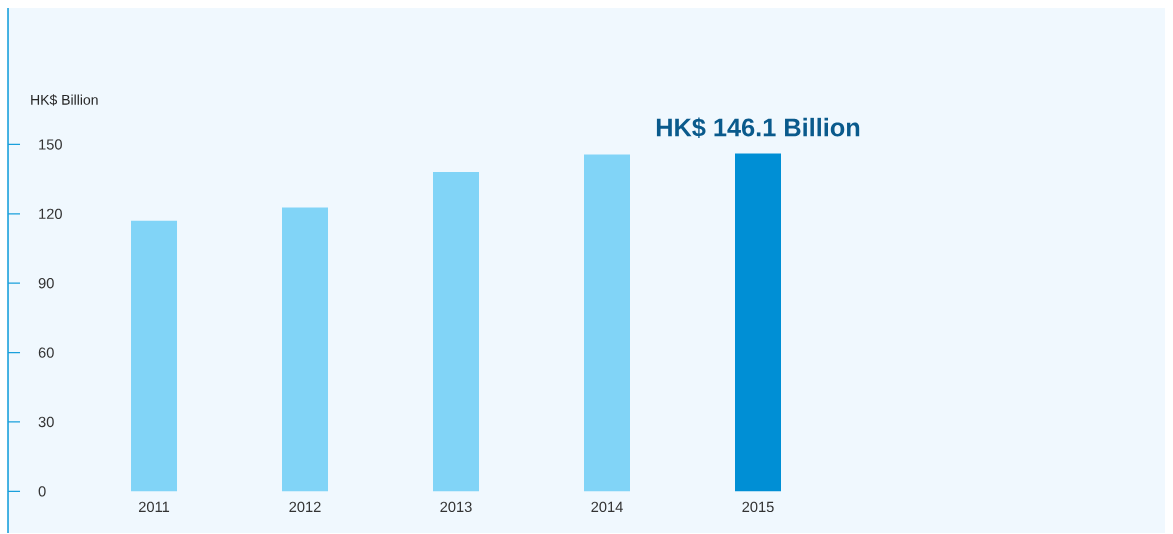 This screenshot has height=534, width=1173. Describe the element at coordinates (64, 100) in the screenshot. I see `y-axis-title: HK$ Billion` at that location.